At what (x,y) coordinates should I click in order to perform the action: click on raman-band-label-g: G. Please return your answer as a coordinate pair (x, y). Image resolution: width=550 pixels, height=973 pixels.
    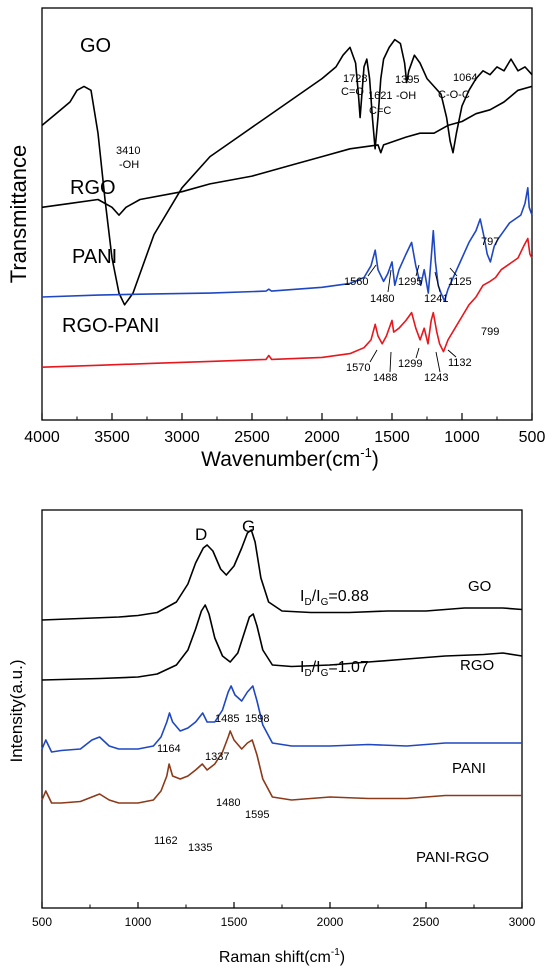
    Looking at the image, I should click on (248, 526).